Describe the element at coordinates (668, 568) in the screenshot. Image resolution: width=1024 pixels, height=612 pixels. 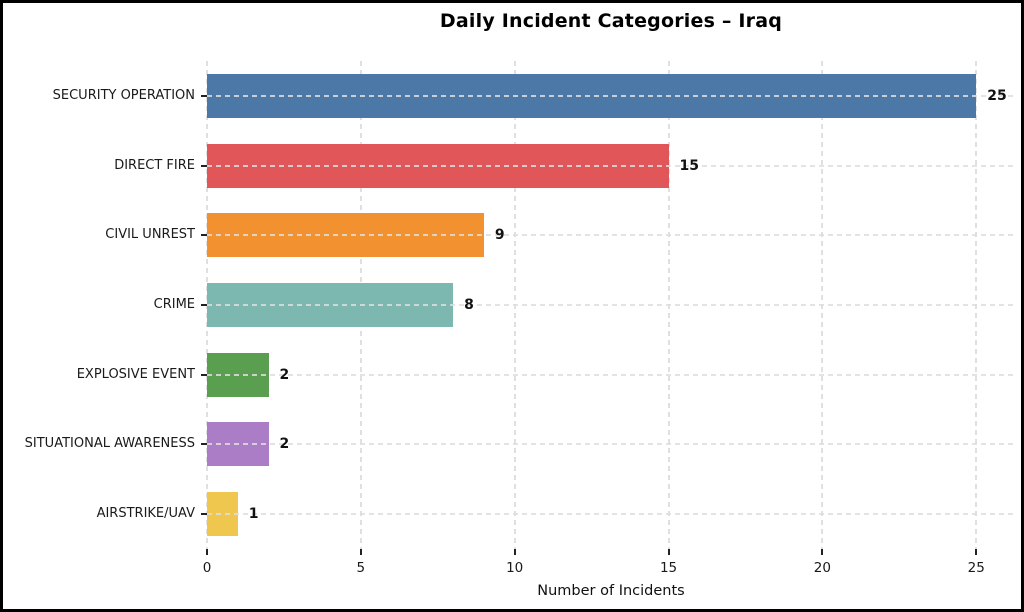
I see `x-tick-label-15: 15` at that location.